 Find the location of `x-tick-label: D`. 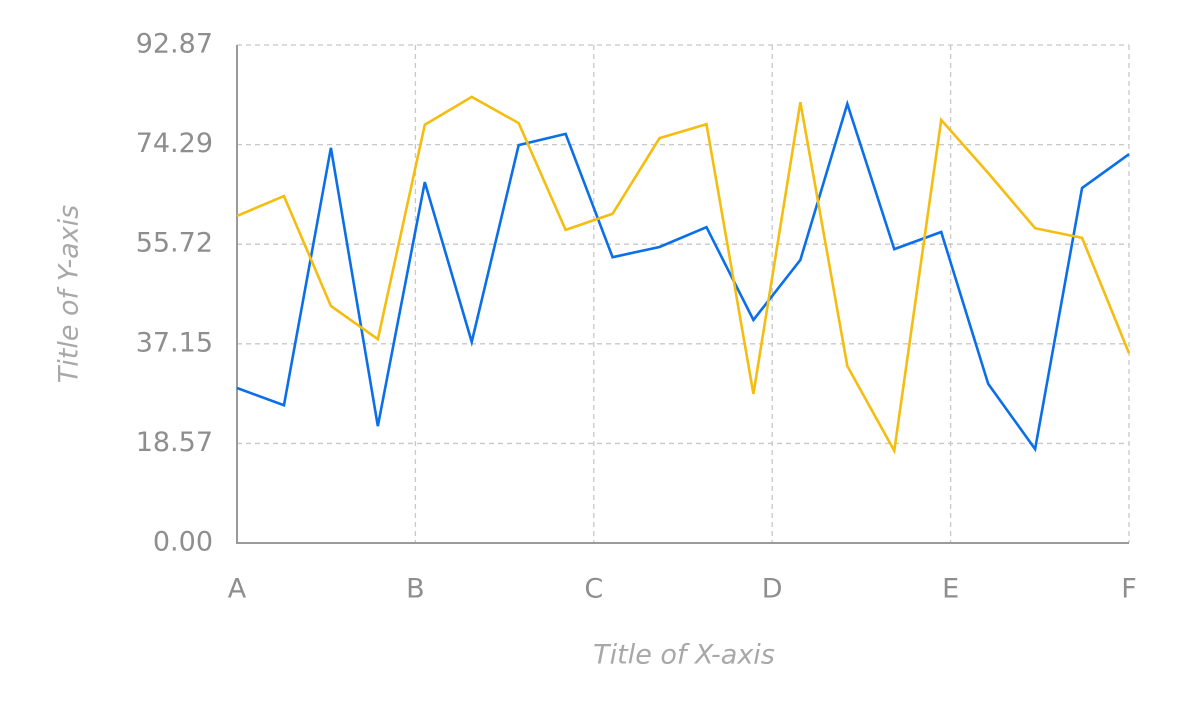

x-tick-label: D is located at coordinates (772, 589).